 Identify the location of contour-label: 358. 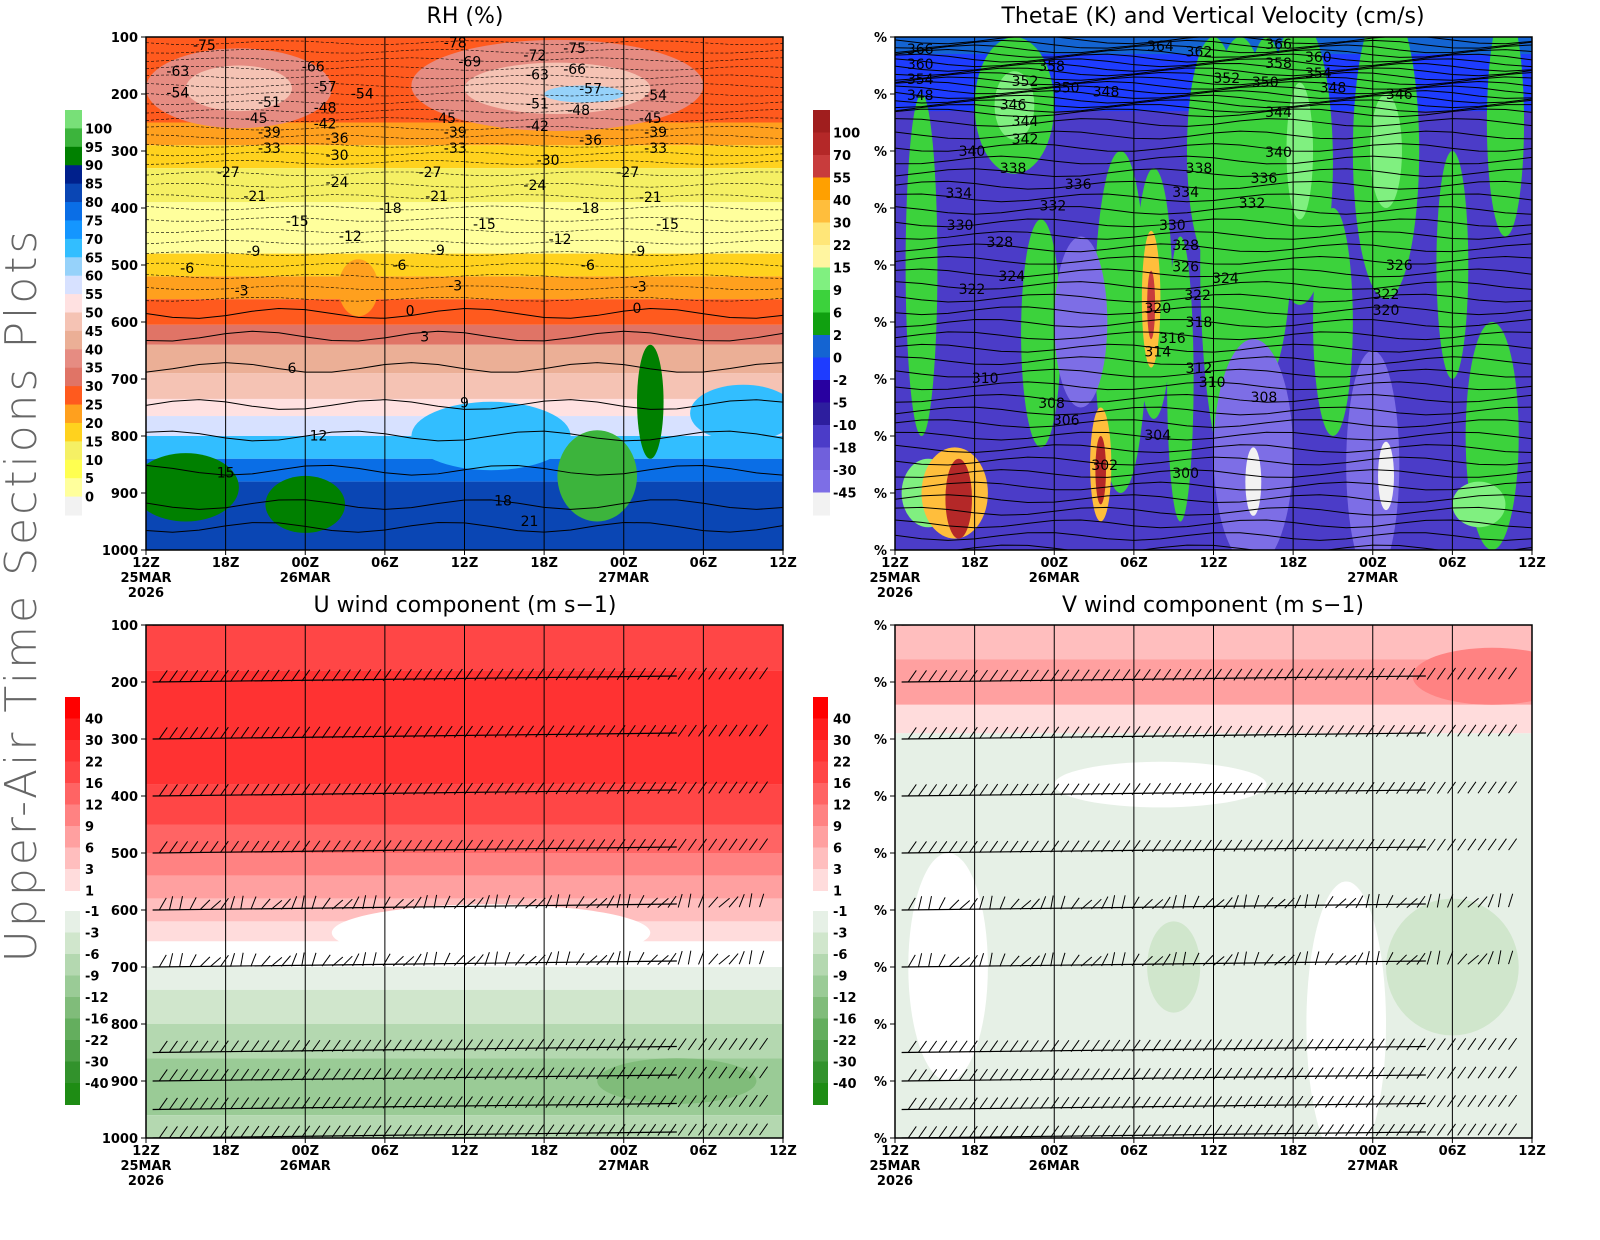
(1278, 64).